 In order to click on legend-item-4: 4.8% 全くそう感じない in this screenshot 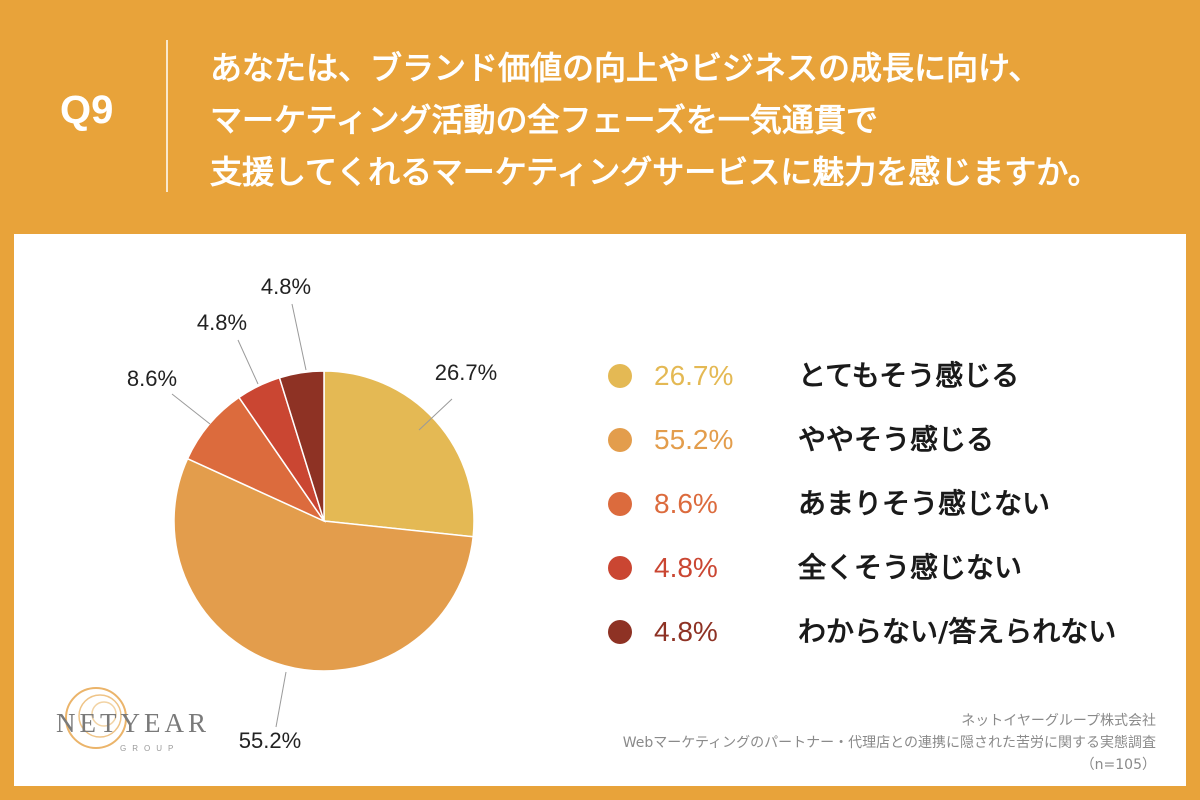, I will do `click(888, 568)`.